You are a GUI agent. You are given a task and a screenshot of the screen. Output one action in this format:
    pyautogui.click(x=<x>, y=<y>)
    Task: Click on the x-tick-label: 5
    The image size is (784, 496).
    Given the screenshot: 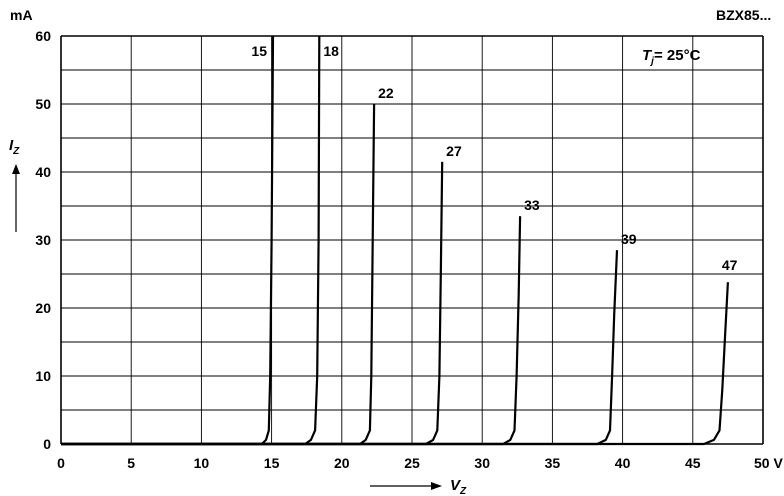 What is the action you would take?
    pyautogui.click(x=131, y=463)
    